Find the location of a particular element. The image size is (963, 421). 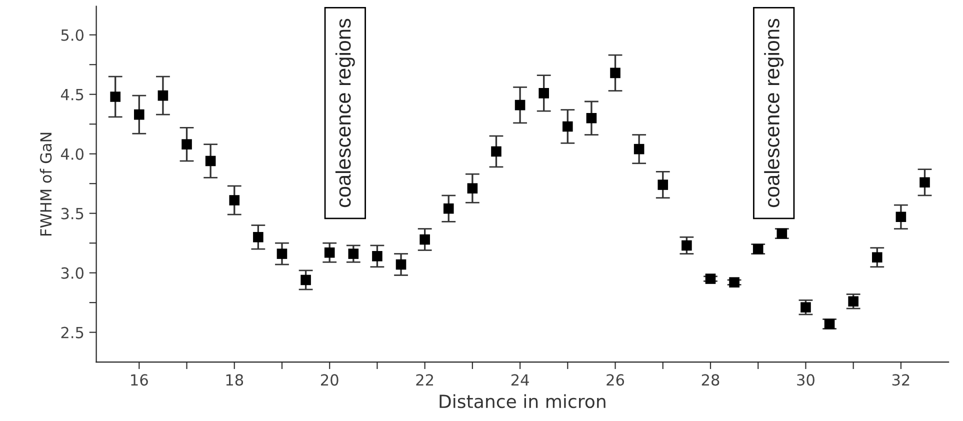

y-tick-label: 2.5 is located at coordinates (72, 332).